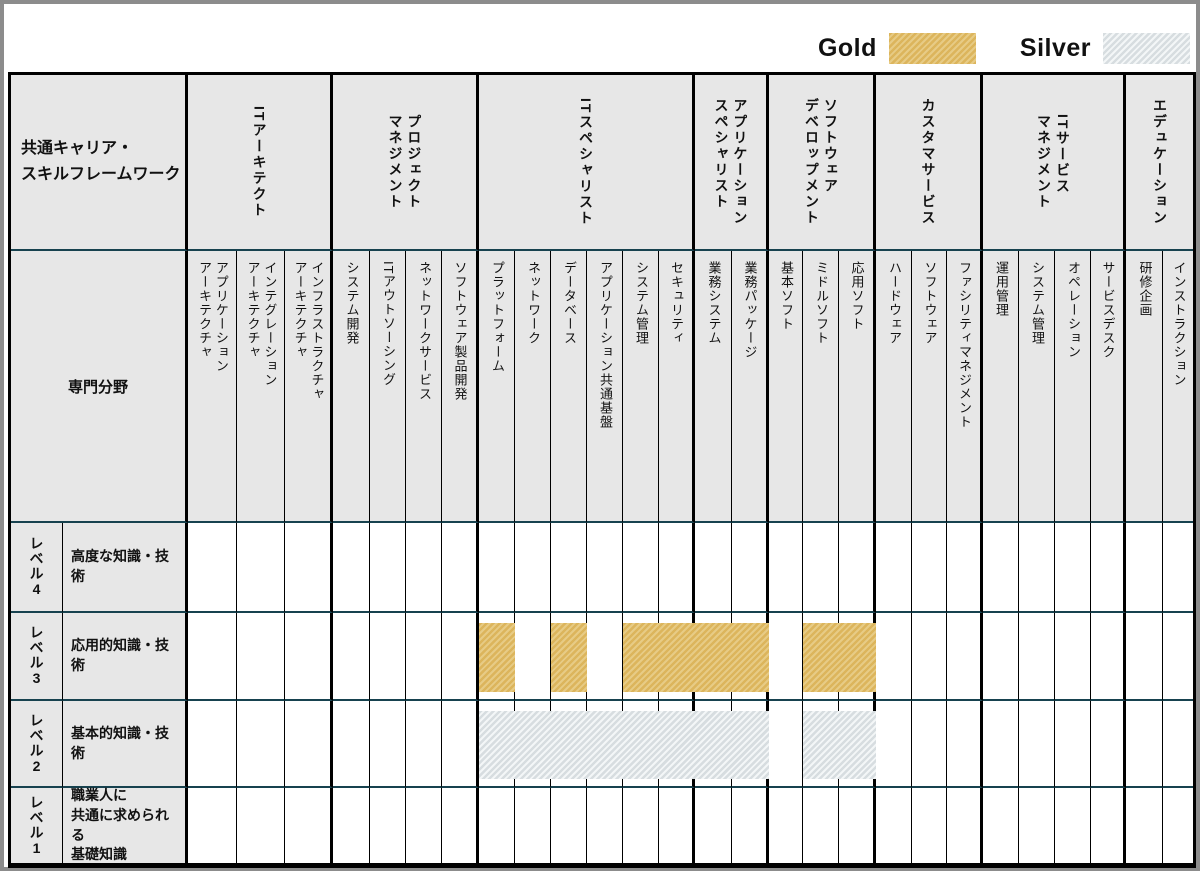  Describe the element at coordinates (821, 387) in the screenshot. I see `specialty-header: ミドルソフト` at that location.